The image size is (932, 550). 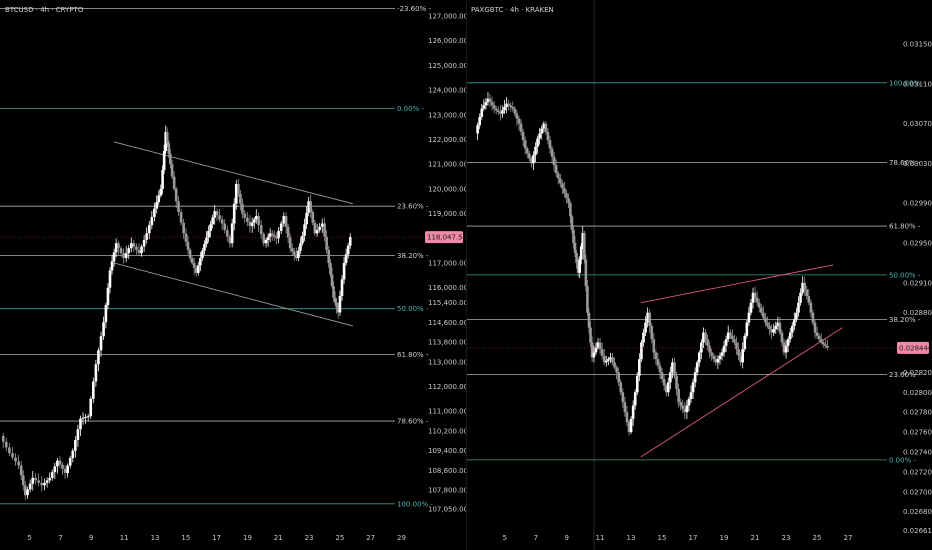 I want to click on fib-level-label: 78.60% -, so click(x=413, y=422).